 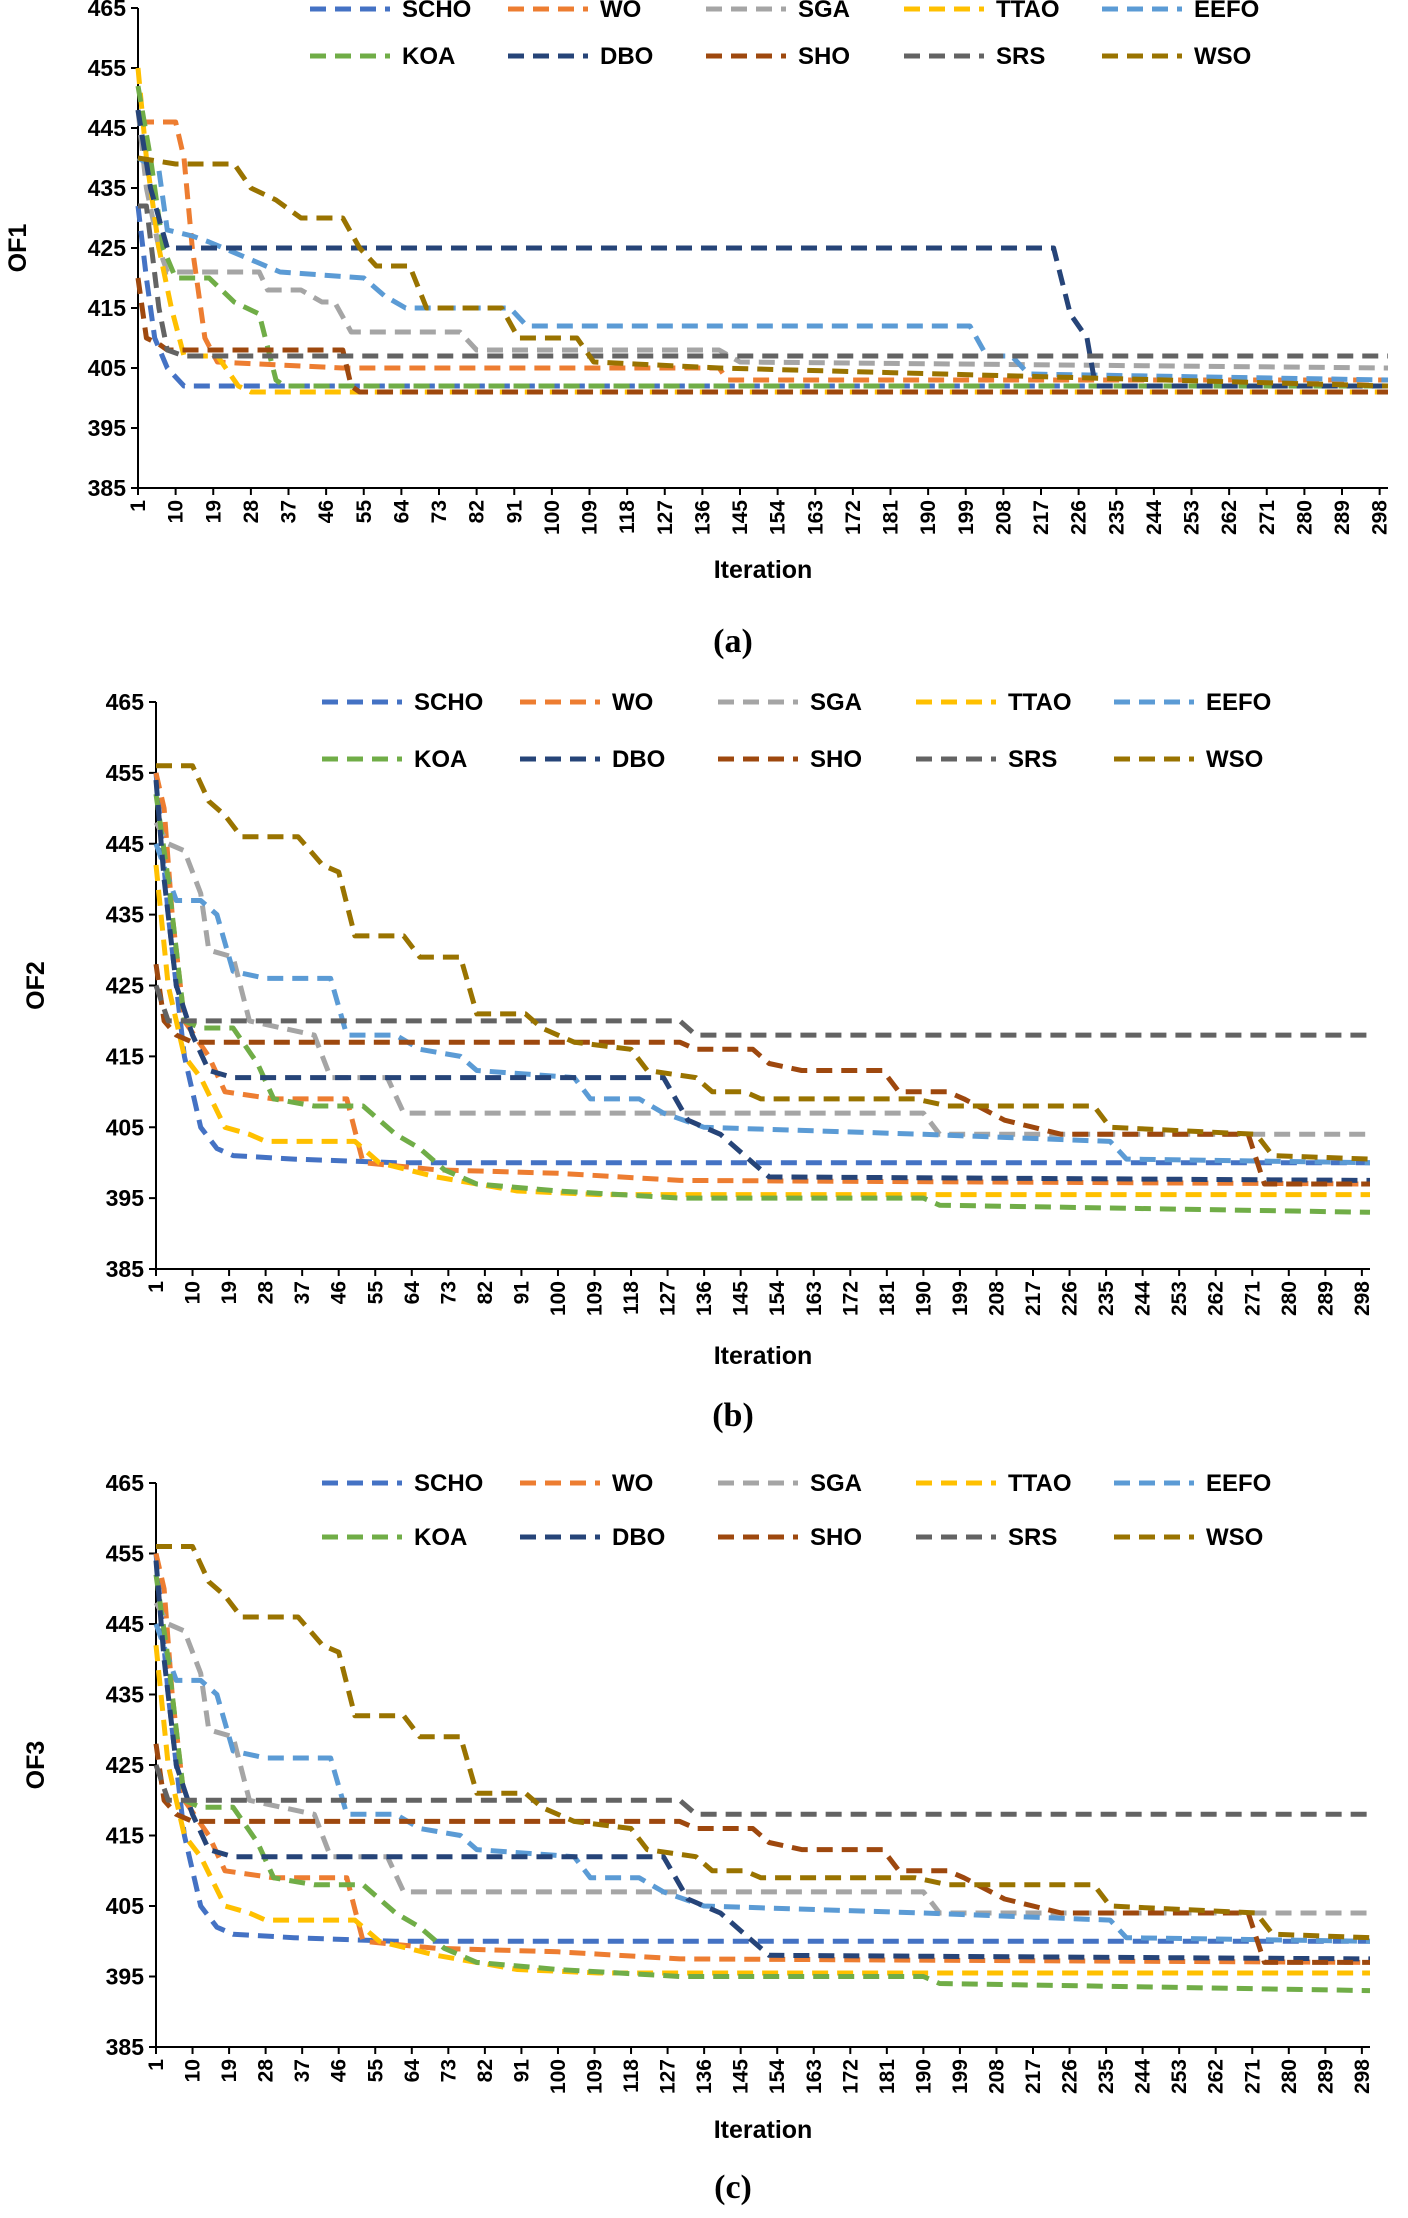 I want to click on y-tick-label: 435, so click(x=125, y=1695).